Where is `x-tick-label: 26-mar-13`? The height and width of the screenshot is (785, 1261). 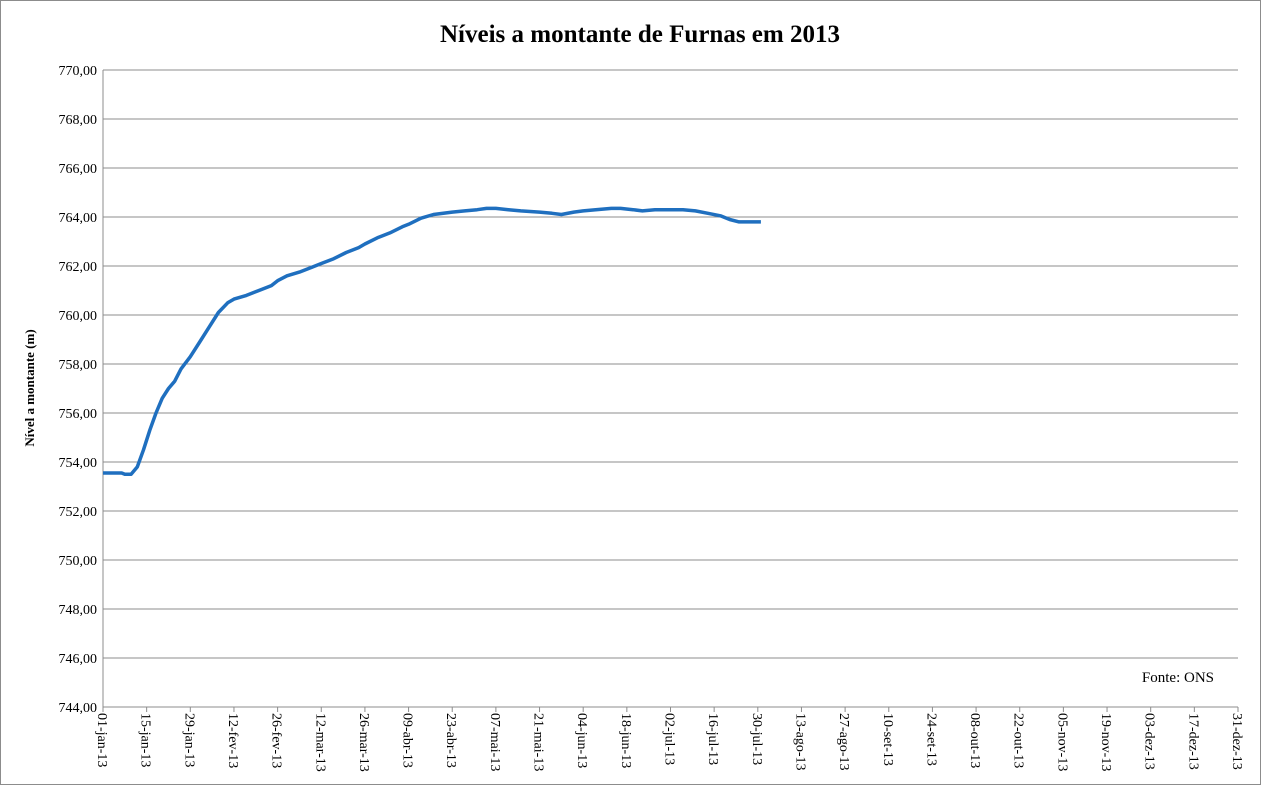 x-tick-label: 26-mar-13 is located at coordinates (363, 742).